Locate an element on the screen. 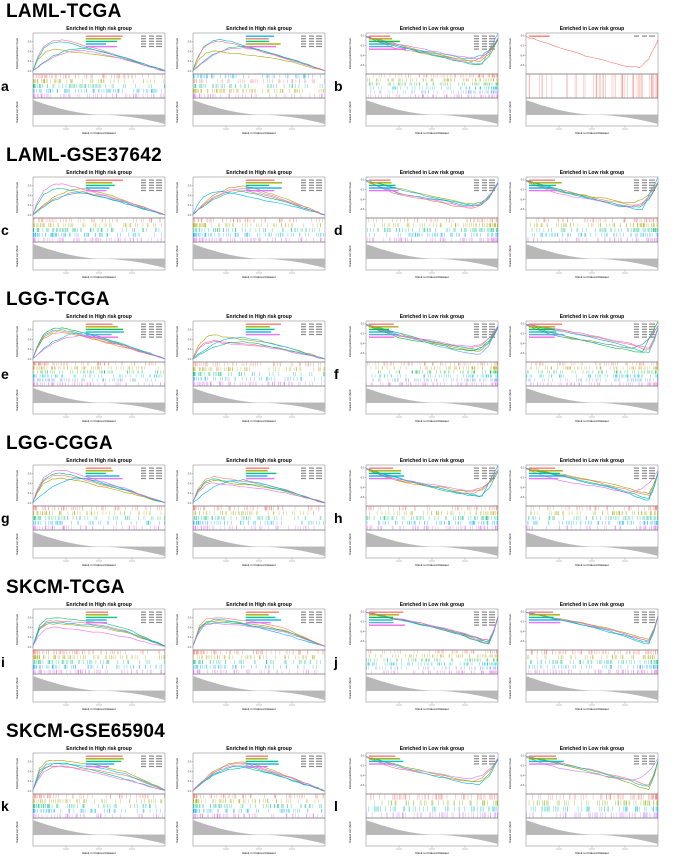  svg-text: -0.6 is located at coordinates (522, 210).